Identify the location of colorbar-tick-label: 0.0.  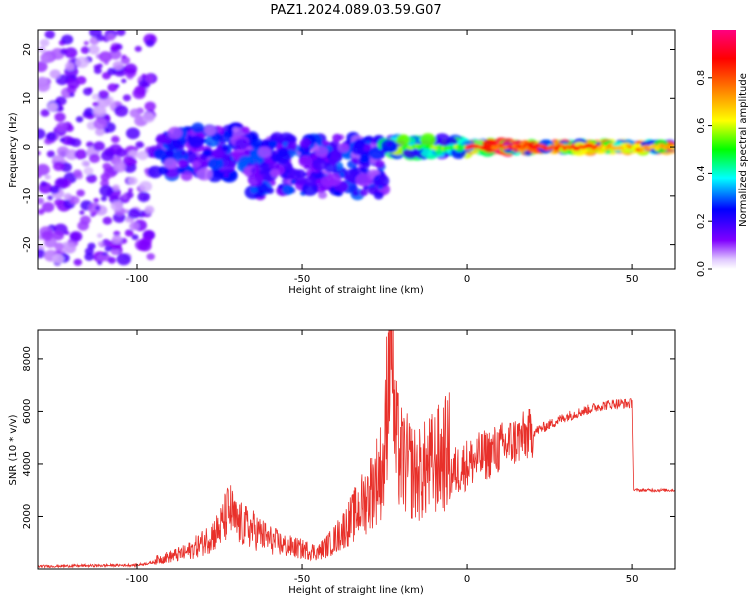
(701, 269).